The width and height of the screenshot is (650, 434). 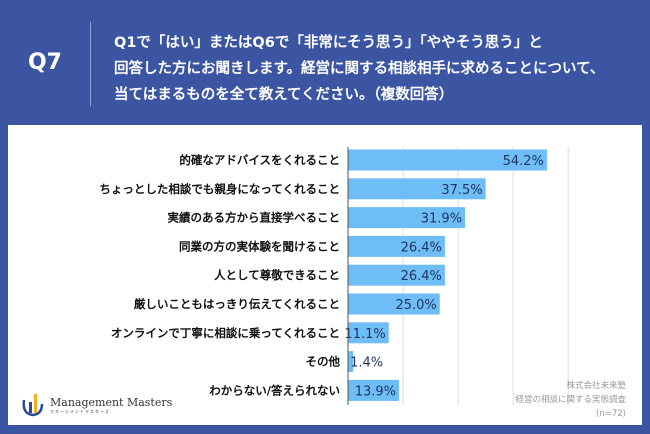 I want to click on source-note: 株式会社未来塾 経営の相談に関する実態調査 (n=72), so click(x=570, y=400).